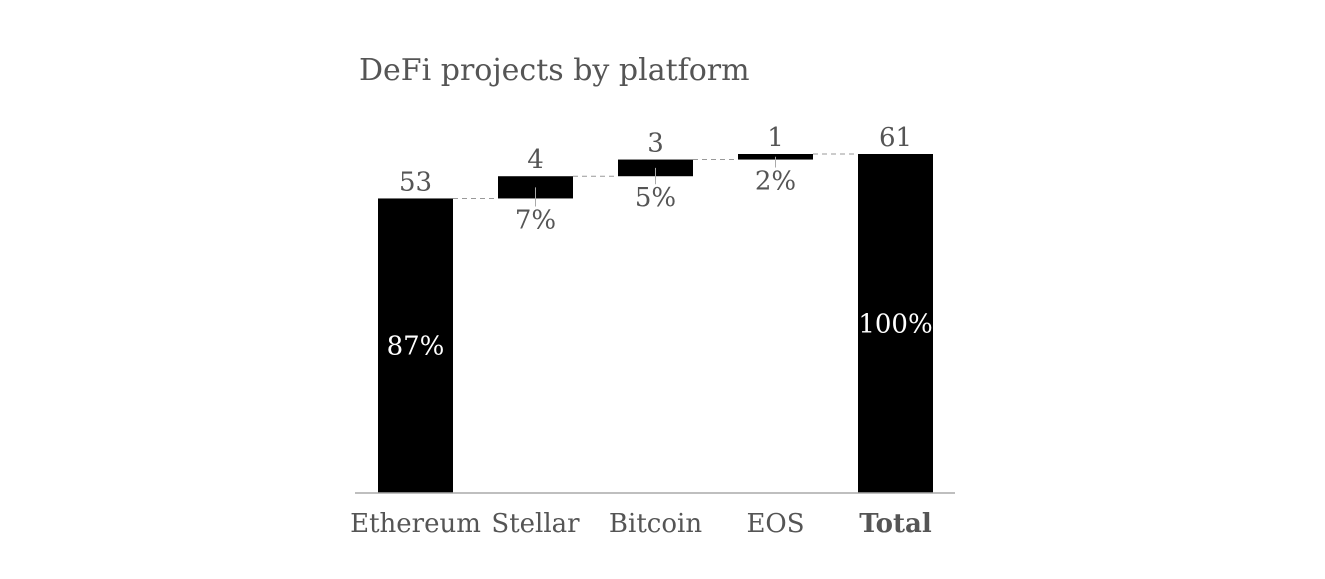 The width and height of the screenshot is (1325, 579). What do you see at coordinates (535, 220) in the screenshot?
I see `percent-label-stellar: 7%` at bounding box center [535, 220].